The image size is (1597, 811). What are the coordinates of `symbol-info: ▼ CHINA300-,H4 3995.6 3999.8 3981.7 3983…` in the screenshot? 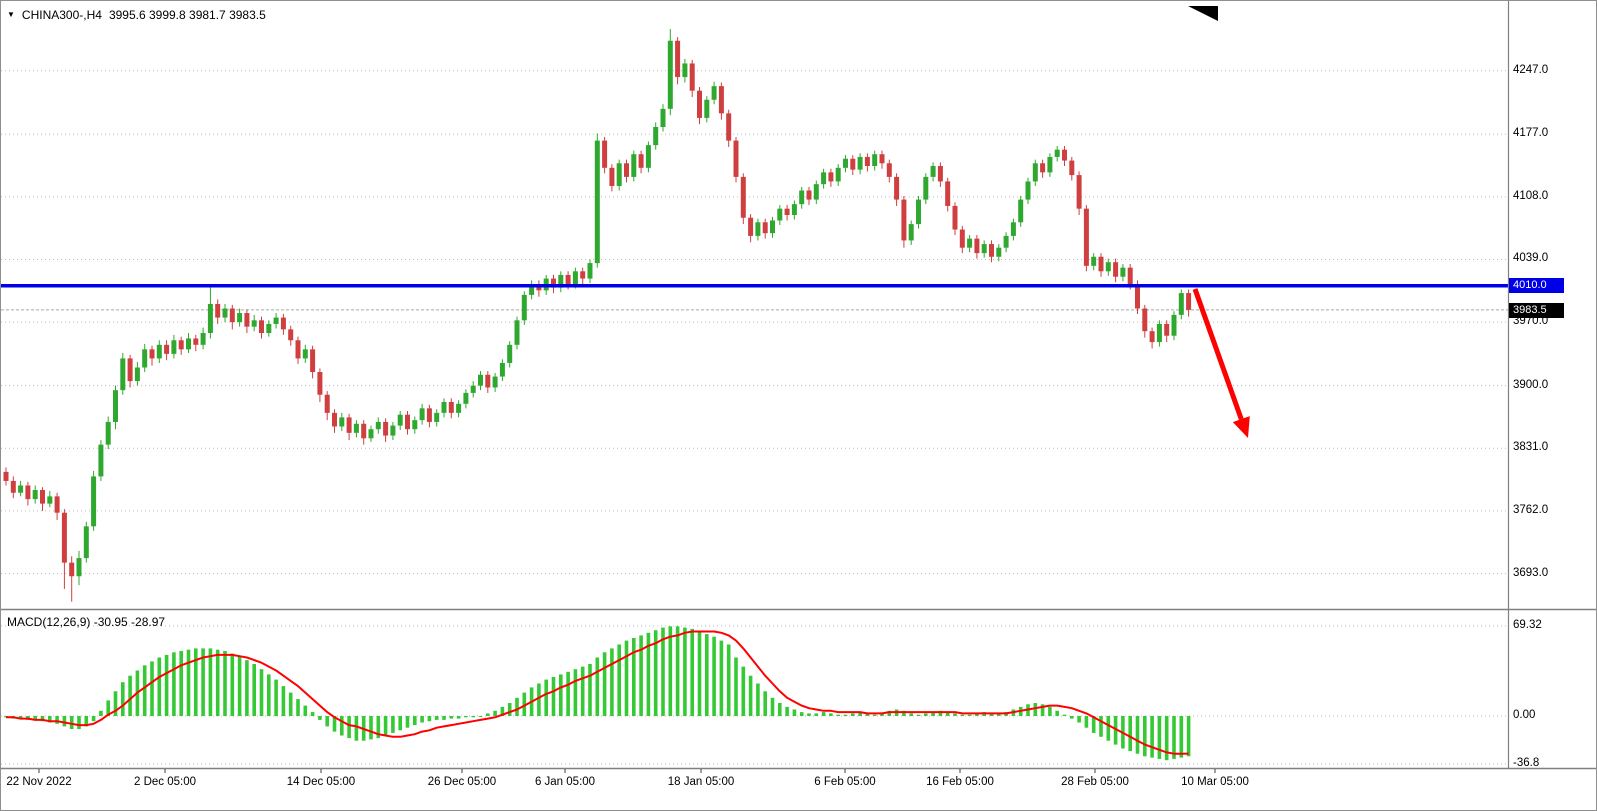 It's located at (136, 15).